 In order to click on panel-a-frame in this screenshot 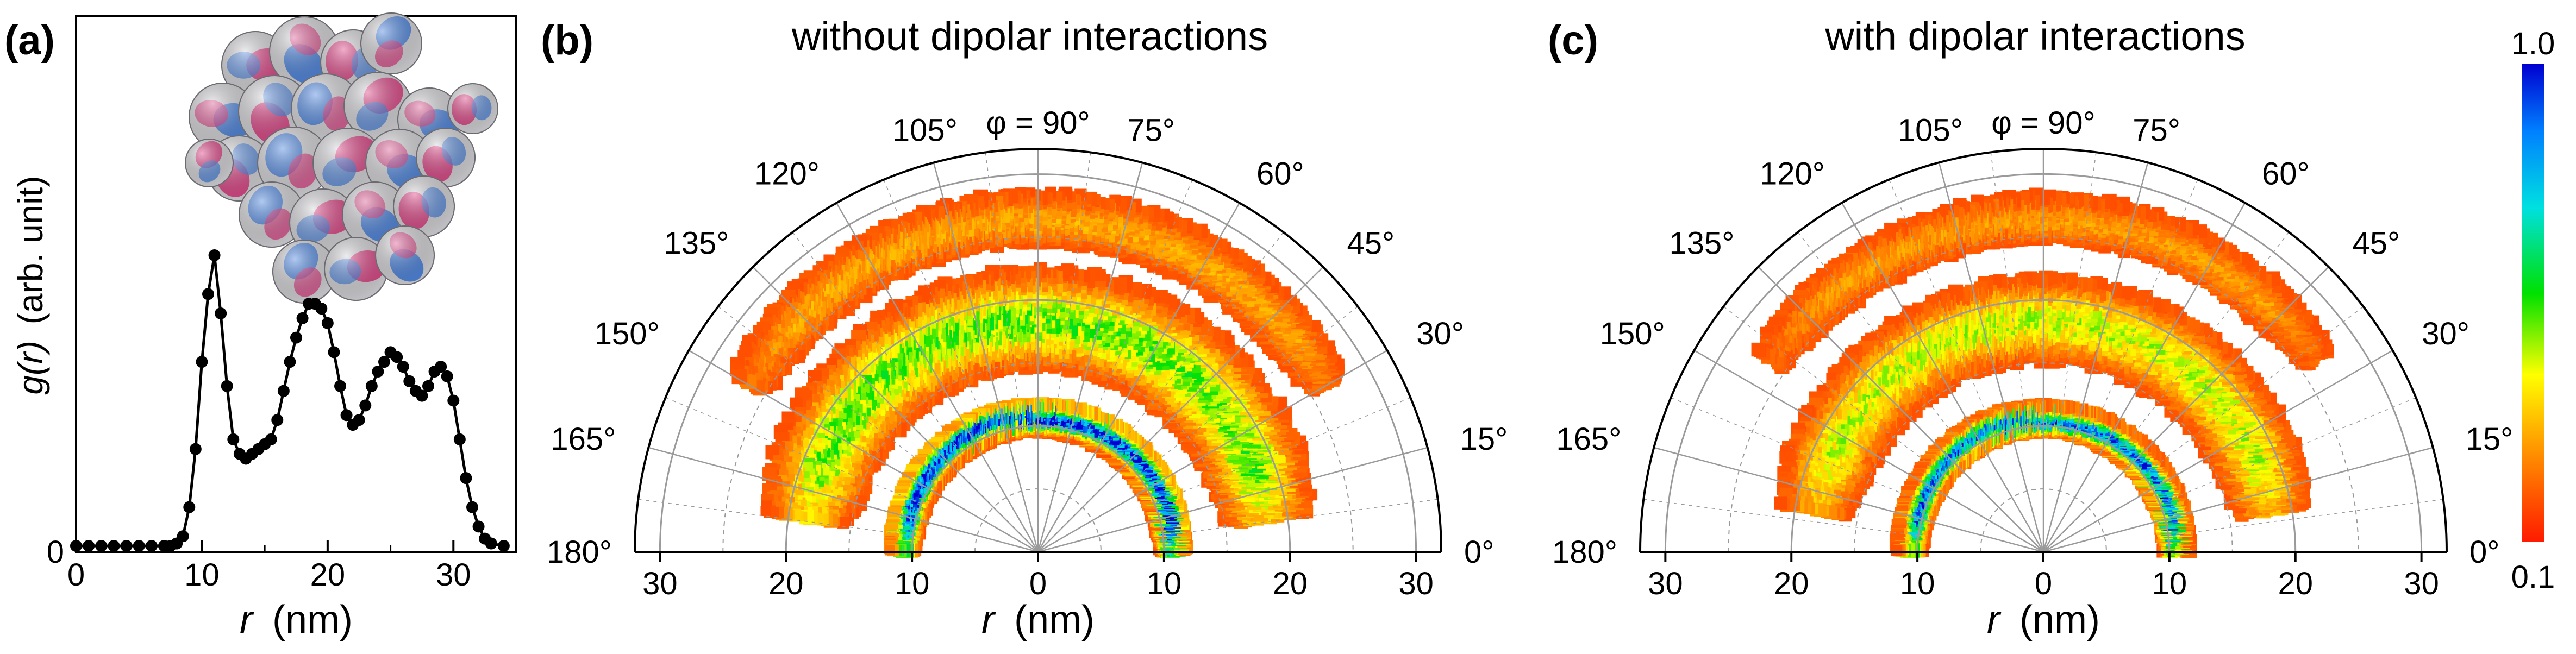, I will do `click(296, 284)`.